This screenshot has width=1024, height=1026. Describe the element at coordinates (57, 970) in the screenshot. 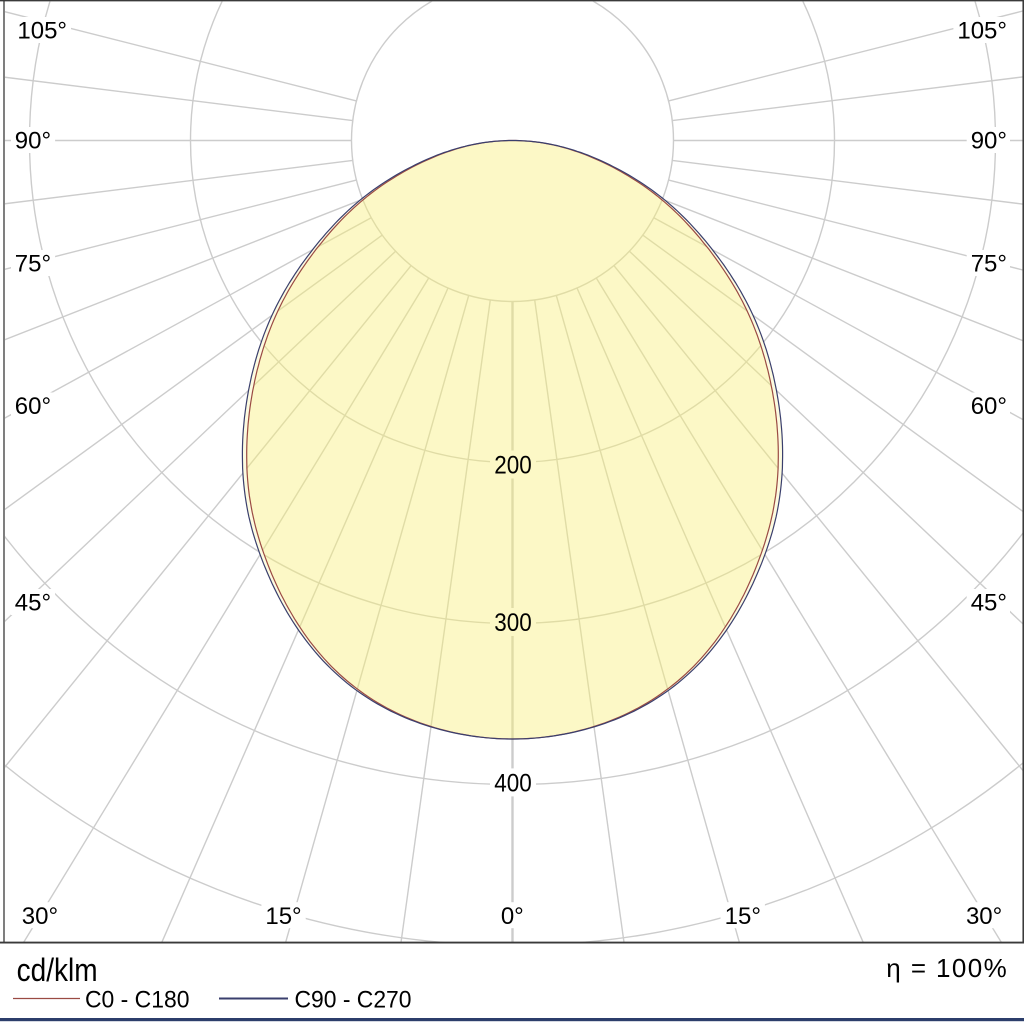

I see `svg-text: cd/klm` at that location.